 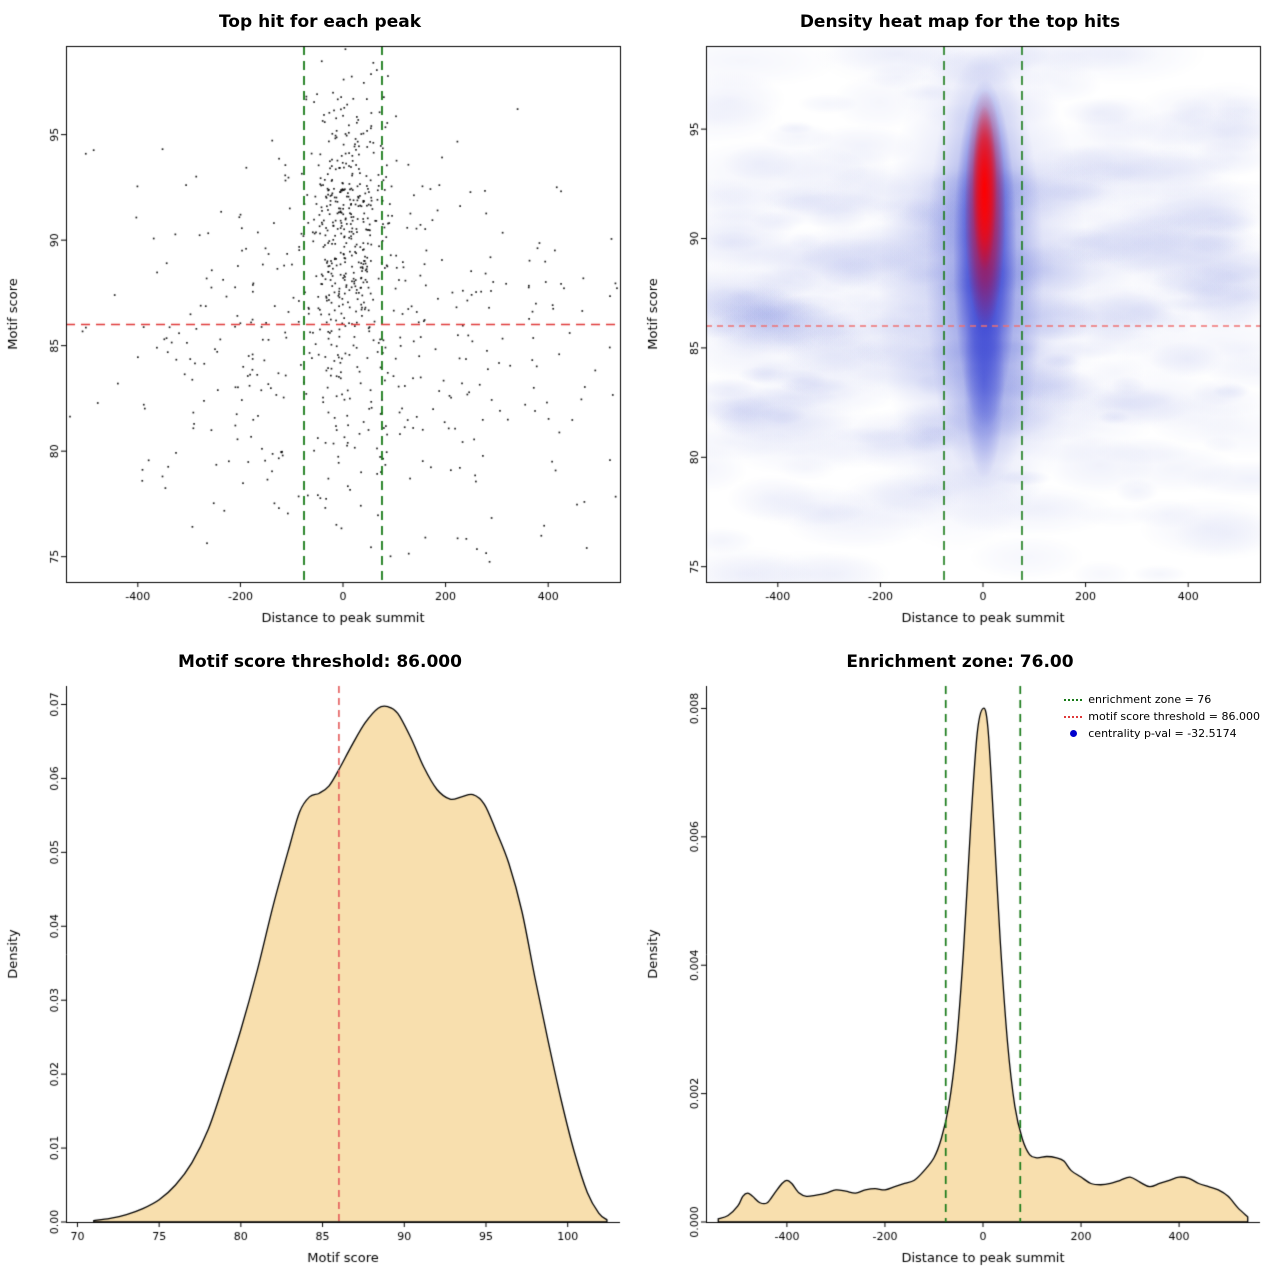 What do you see at coordinates (960, 22) in the screenshot?
I see `heatmap-title: Density heat map for the top hits` at bounding box center [960, 22].